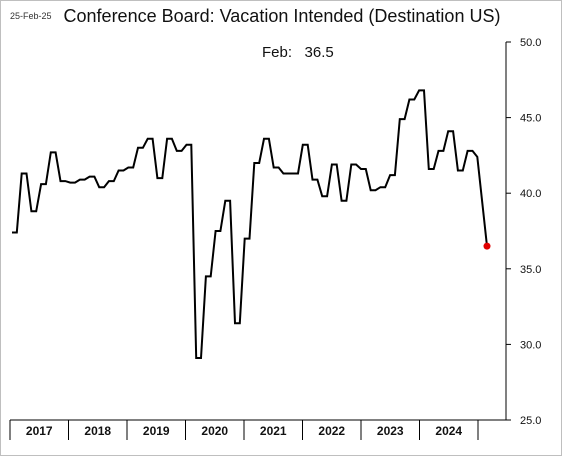 Image resolution: width=564 pixels, height=458 pixels. I want to click on x-tick-label: 2023, so click(390, 431).